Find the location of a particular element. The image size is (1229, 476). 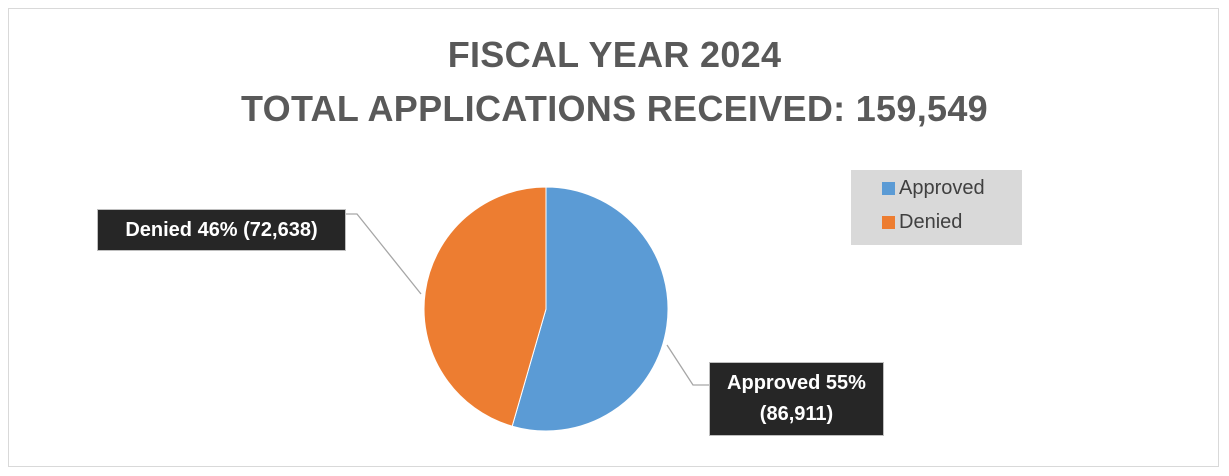

legend-item-approved: Approved is located at coordinates (933, 188).